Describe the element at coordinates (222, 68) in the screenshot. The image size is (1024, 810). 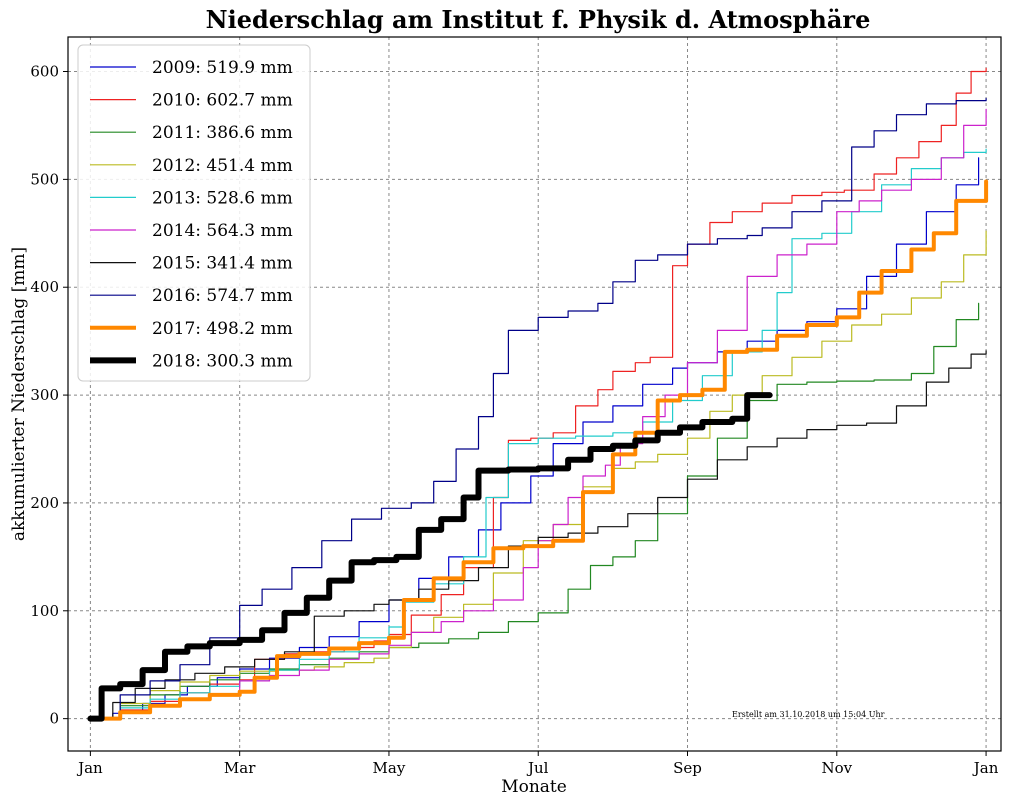
I see `legend-label: 2009: 519.9 mm` at that location.